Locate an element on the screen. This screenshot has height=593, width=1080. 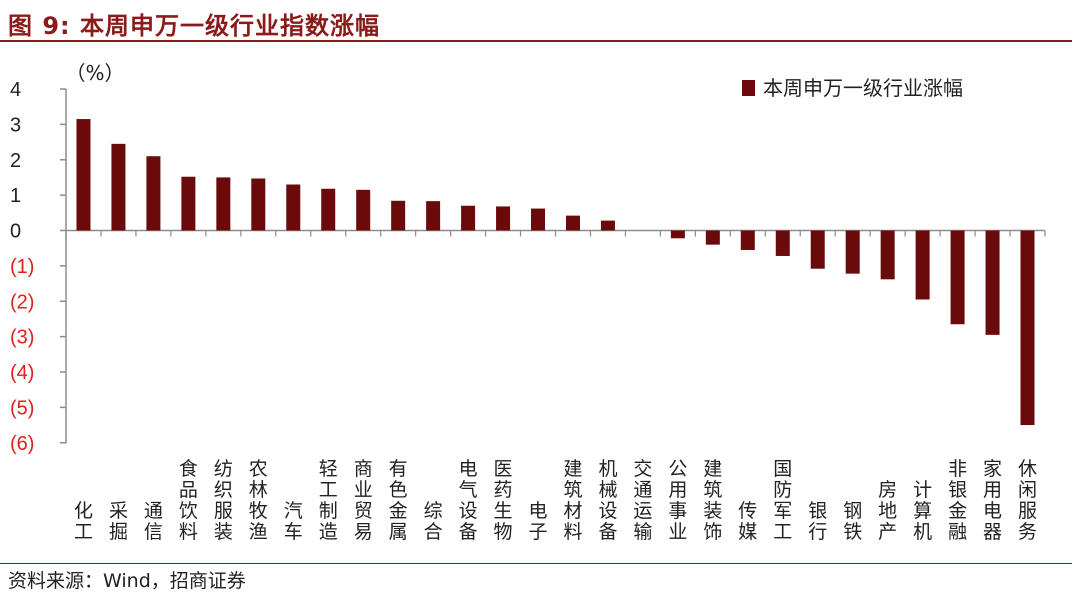
y-tick-label: 2 is located at coordinates (15, 161).